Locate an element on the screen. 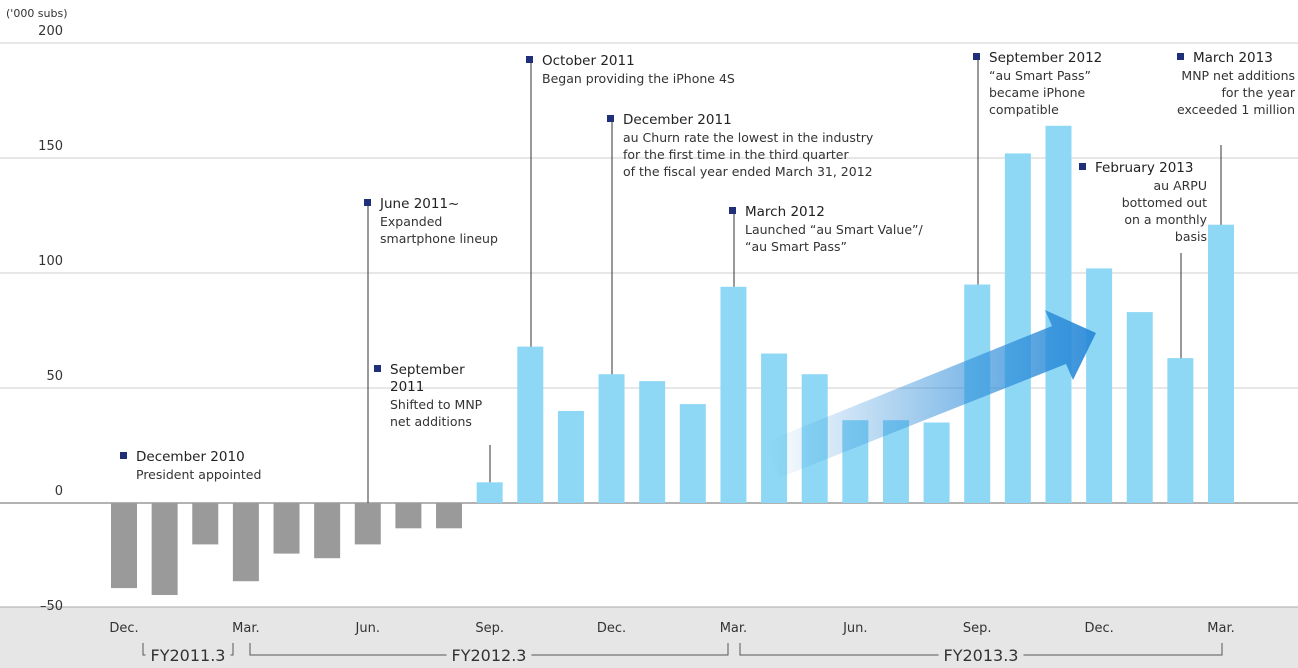 The height and width of the screenshot is (668, 1298). annotation-text: bottomed out is located at coordinates (1164, 202).